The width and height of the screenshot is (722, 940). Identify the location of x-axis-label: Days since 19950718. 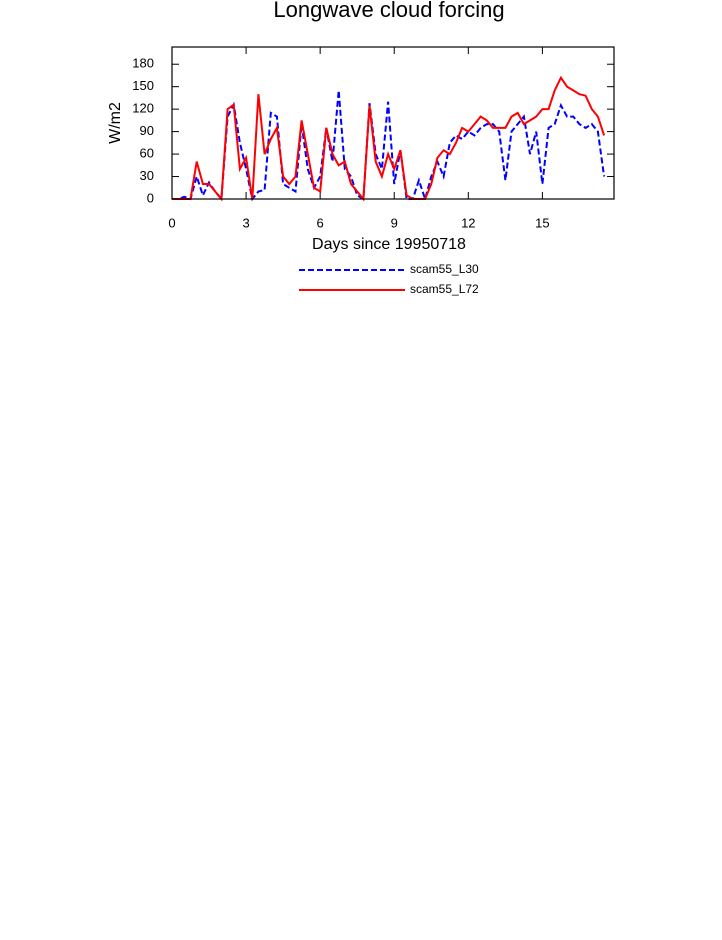
(389, 244).